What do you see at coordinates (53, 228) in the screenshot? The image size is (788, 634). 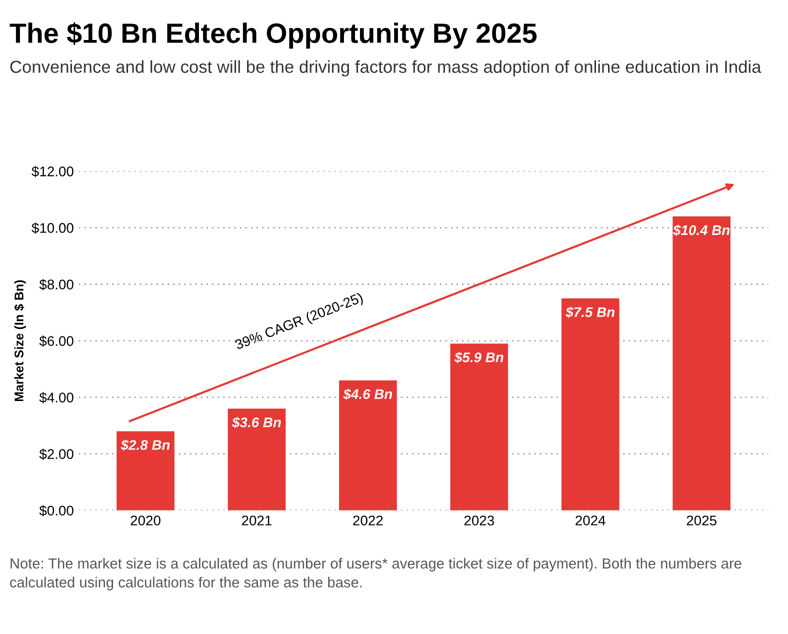 I see `y-tick-label: $10.00` at bounding box center [53, 228].